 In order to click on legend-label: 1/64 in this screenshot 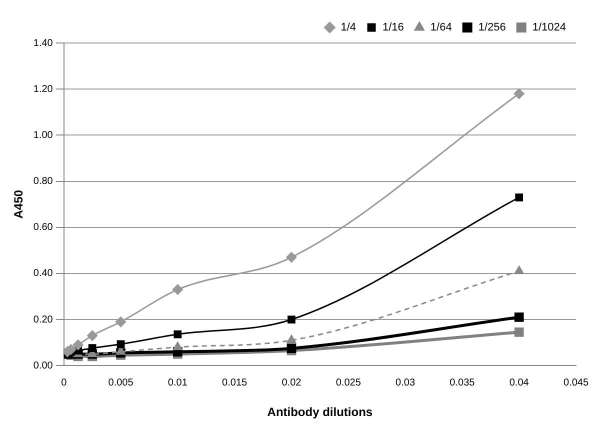, I will do `click(441, 28)`.